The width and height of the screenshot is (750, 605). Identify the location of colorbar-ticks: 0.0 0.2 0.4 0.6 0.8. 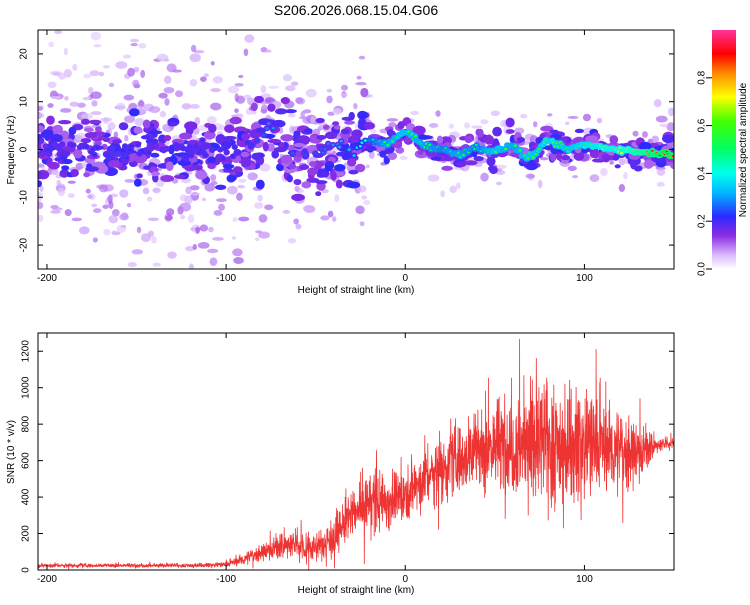
(704, 173).